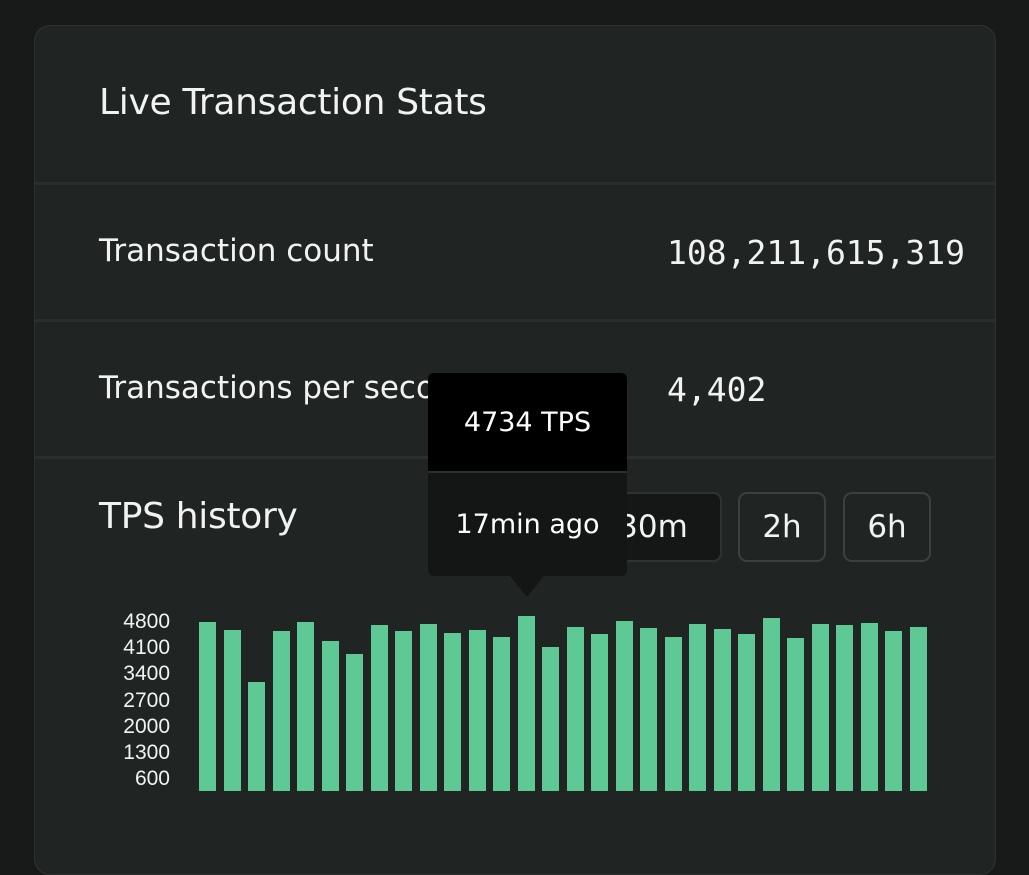  What do you see at coordinates (236, 251) in the screenshot?
I see `transaction-count-label: Transaction count` at bounding box center [236, 251].